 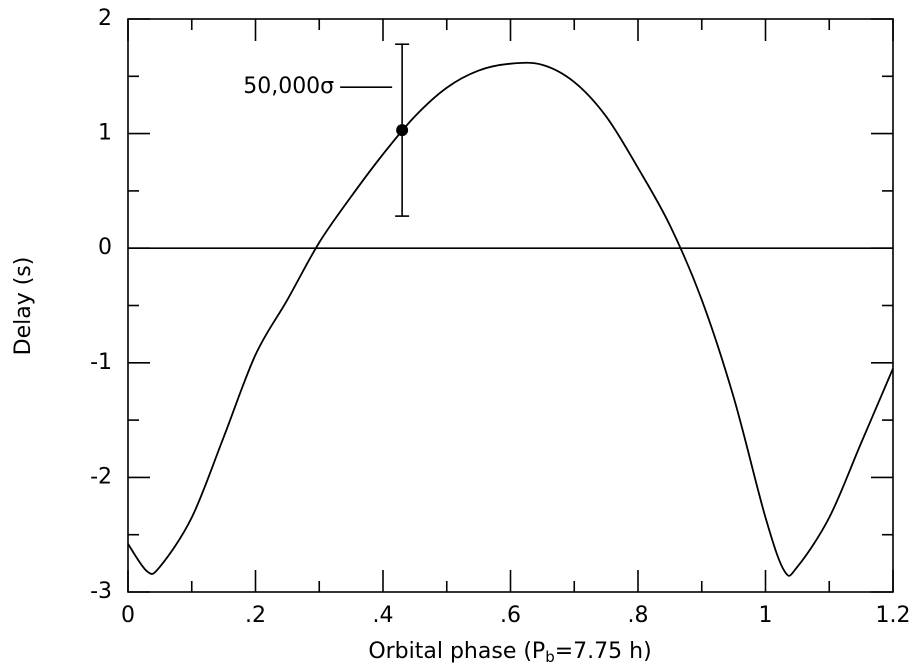 I want to click on x-tick-label: 0, so click(x=128, y=615).